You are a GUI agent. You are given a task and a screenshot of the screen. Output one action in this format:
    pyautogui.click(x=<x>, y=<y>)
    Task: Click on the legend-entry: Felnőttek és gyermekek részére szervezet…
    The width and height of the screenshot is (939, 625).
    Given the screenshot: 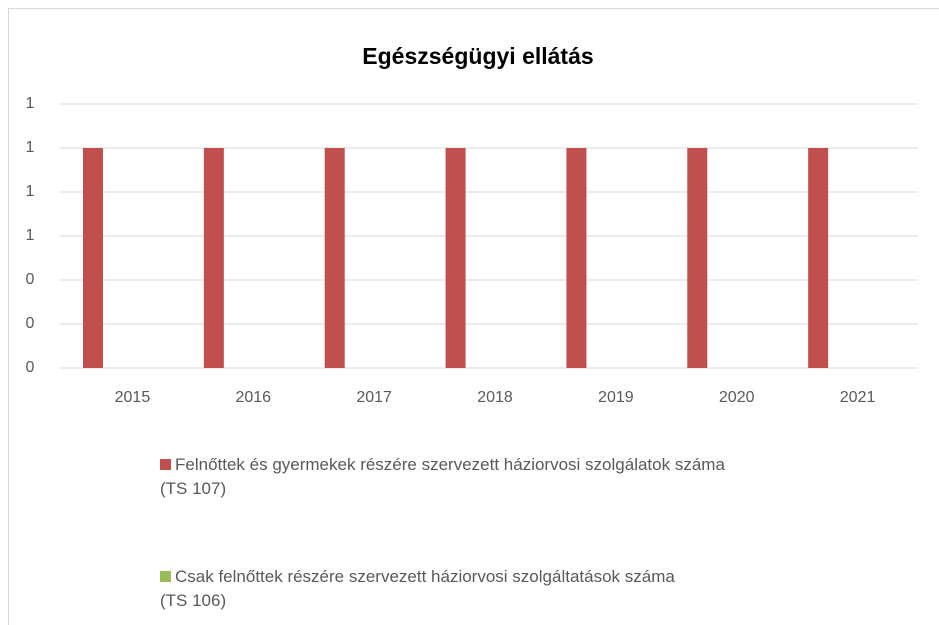 What is the action you would take?
    pyautogui.click(x=490, y=477)
    